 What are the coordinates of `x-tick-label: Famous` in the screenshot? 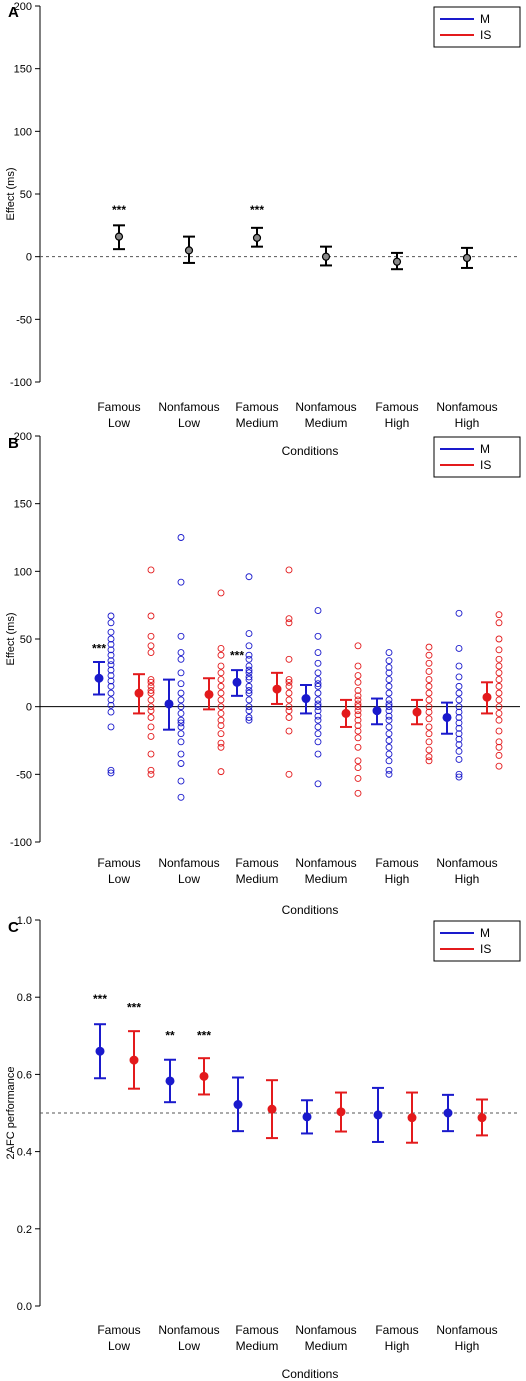 It's located at (256, 863).